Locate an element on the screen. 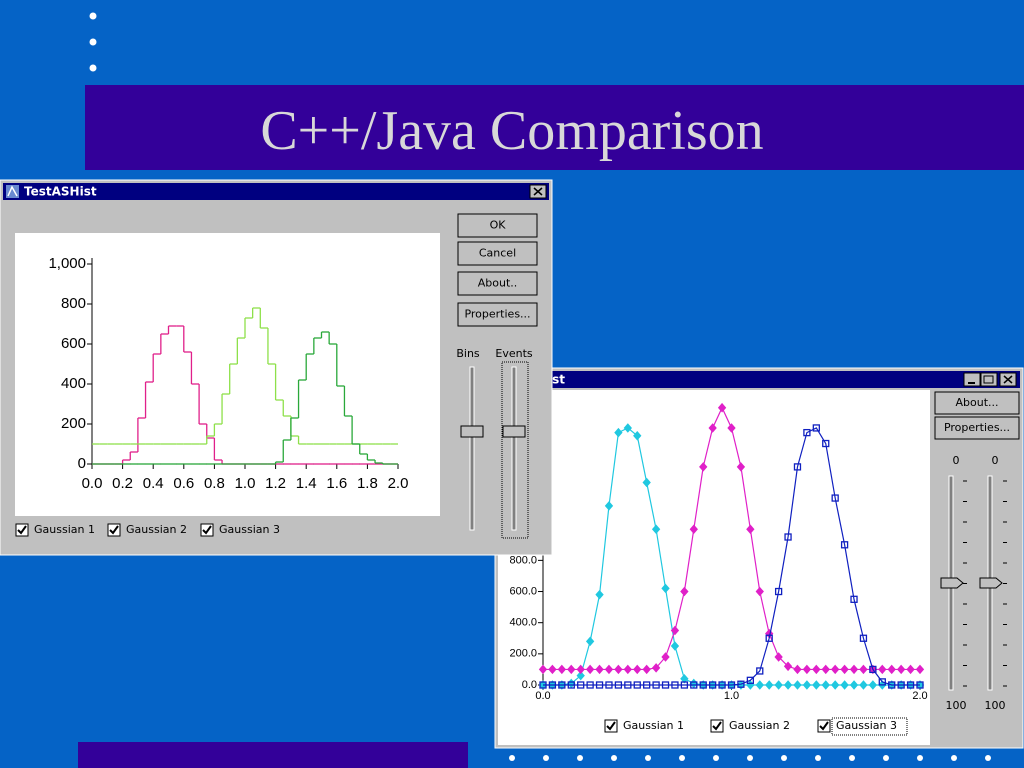  icon is located at coordinates (988, 379).